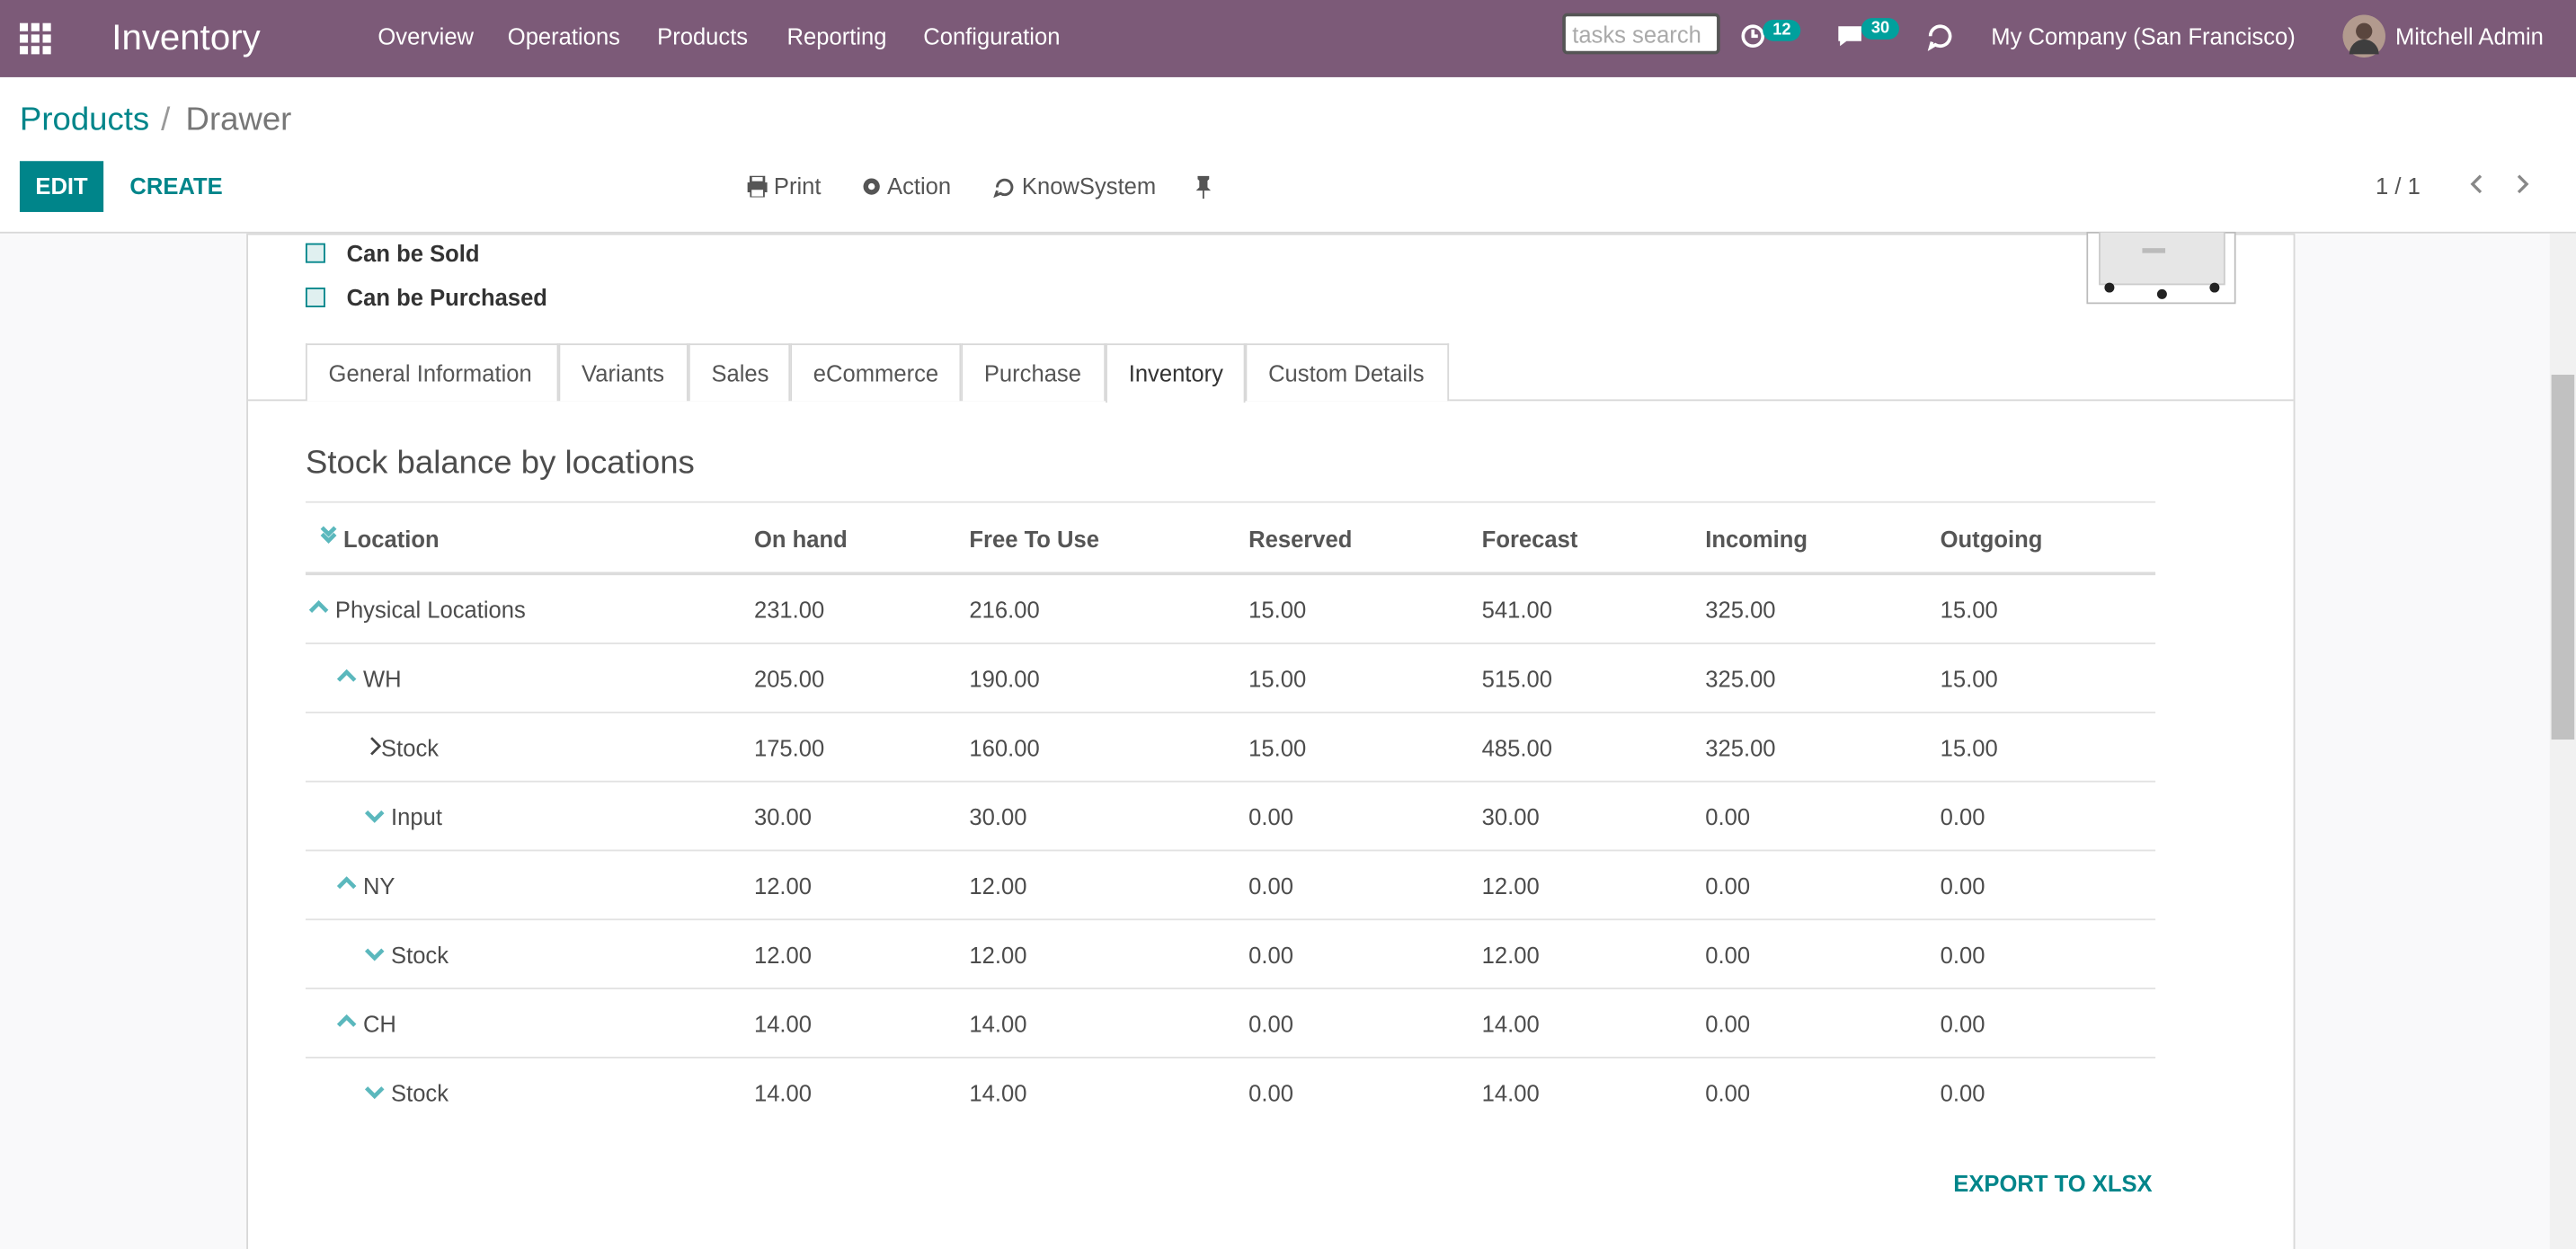 This screenshot has width=2576, height=1249. I want to click on sync-icon, so click(1940, 36).